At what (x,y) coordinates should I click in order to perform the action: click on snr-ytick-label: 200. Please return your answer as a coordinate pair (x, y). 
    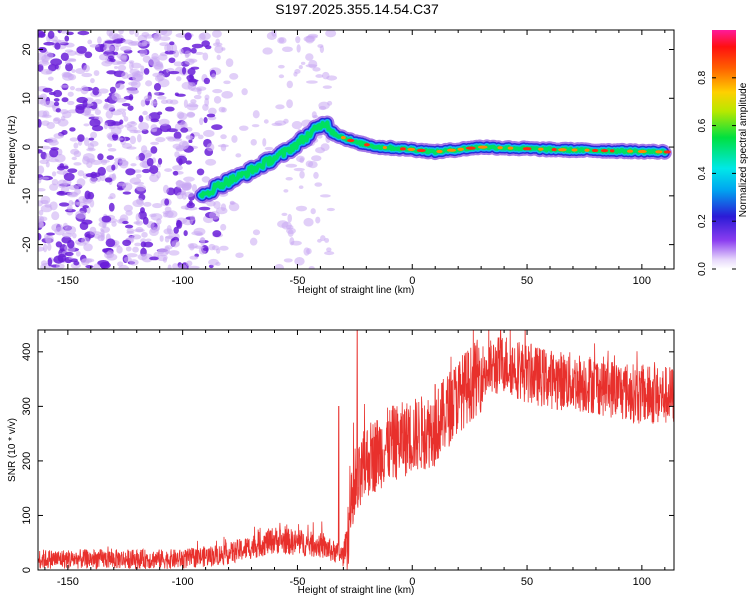
    Looking at the image, I should click on (27, 461).